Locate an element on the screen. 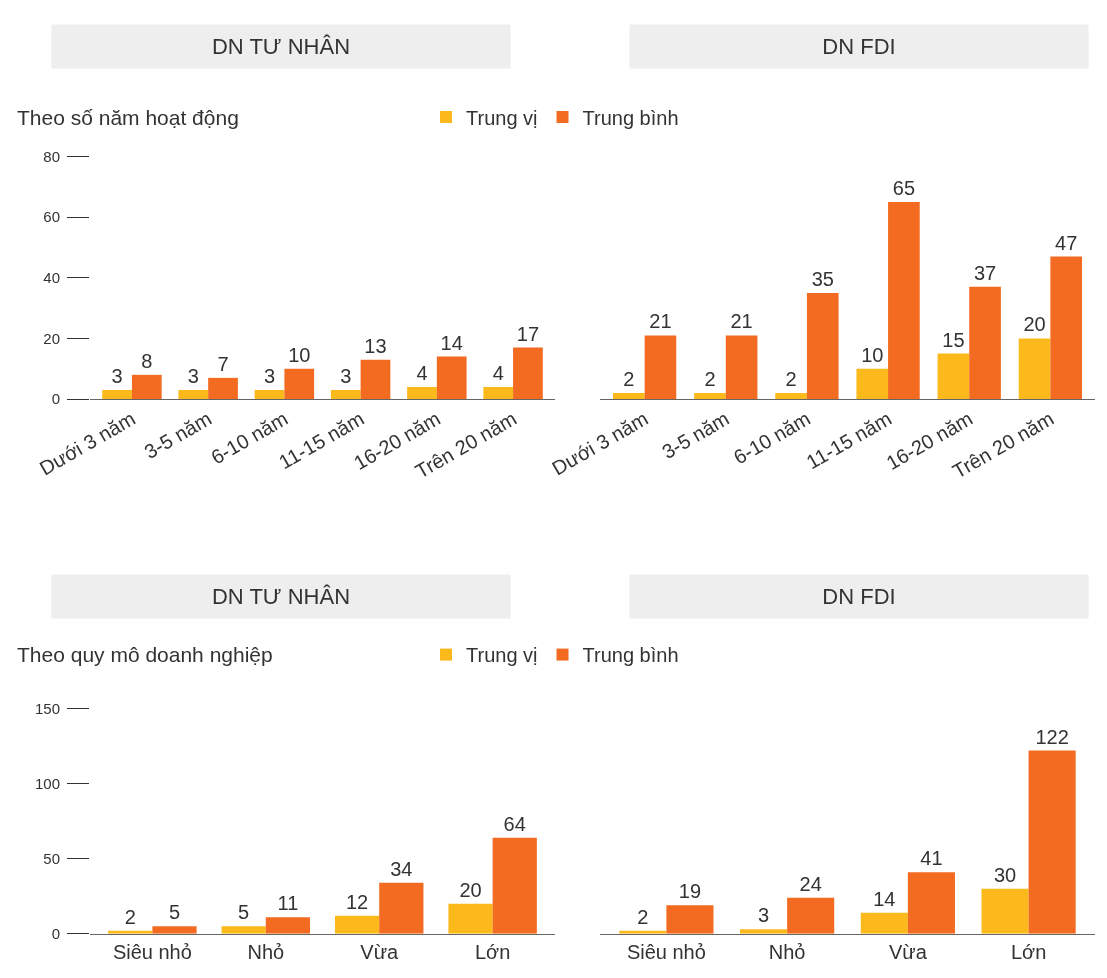  data-label: 34 is located at coordinates (401, 868).